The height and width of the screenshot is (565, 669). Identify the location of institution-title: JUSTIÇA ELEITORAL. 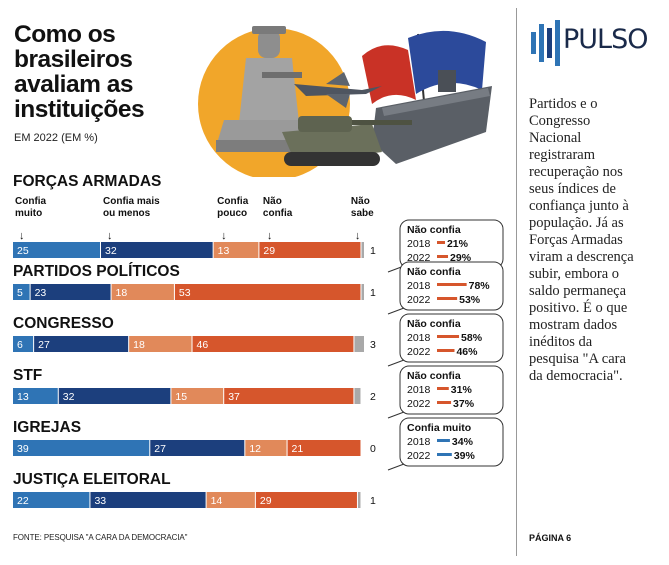
(92, 479).